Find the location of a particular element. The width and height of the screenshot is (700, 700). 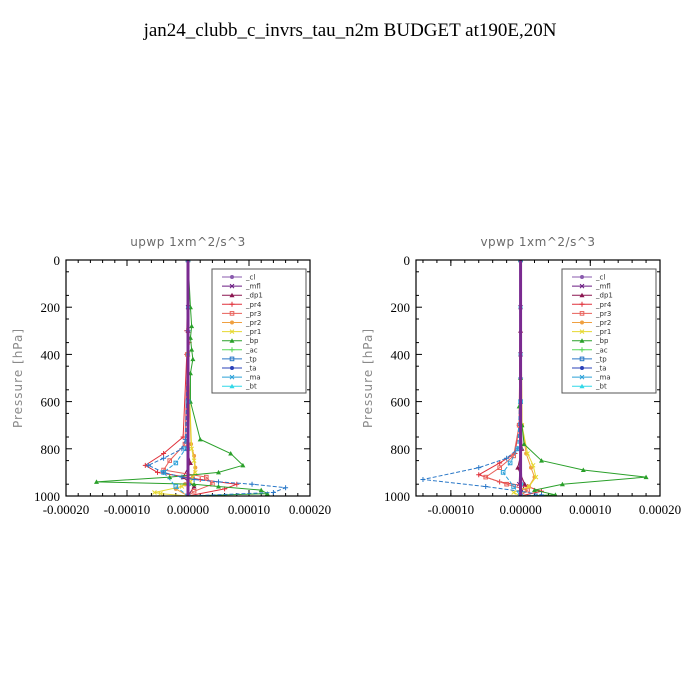

legend-box is located at coordinates (259, 331).